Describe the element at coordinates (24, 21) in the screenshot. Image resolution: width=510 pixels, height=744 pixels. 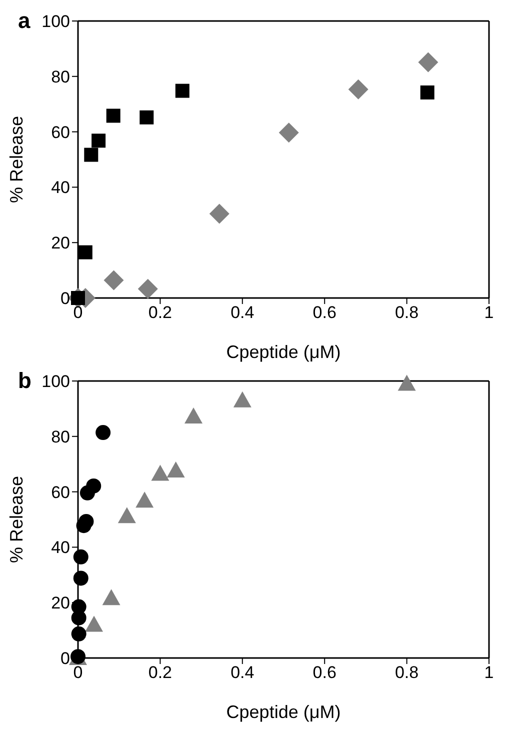
I see `chart-title: a` at that location.